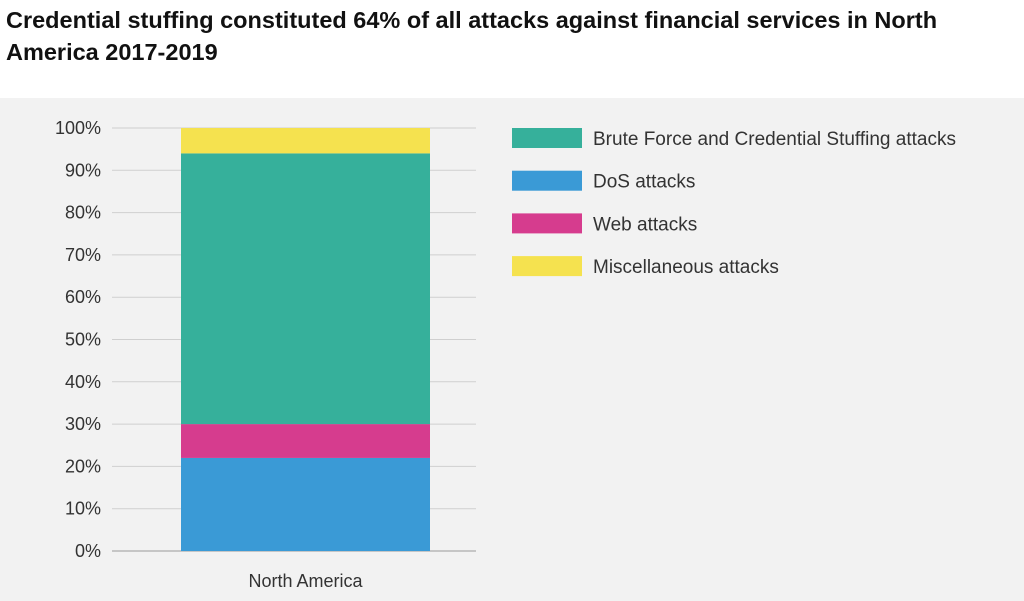 This screenshot has width=1024, height=601. I want to click on y-tick-label: 10%, so click(83, 509).